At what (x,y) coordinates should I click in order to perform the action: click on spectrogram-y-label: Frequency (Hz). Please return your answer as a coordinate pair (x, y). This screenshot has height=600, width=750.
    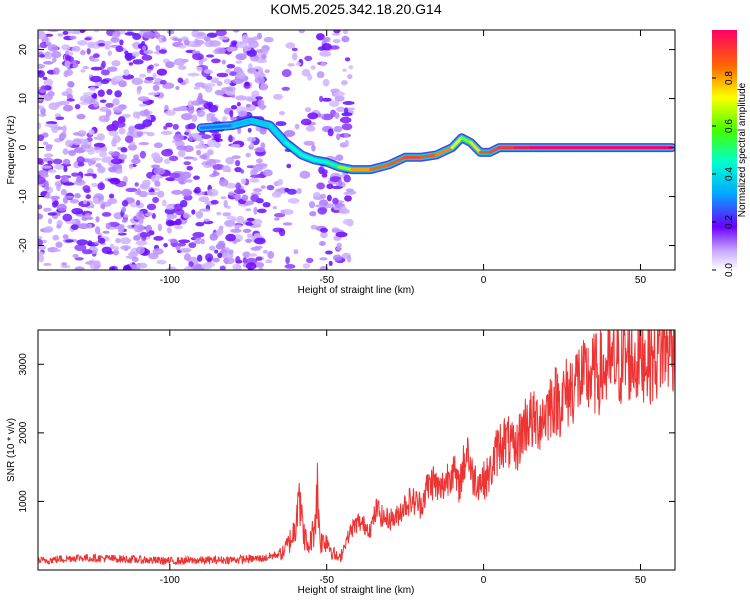
    Looking at the image, I should click on (11, 150).